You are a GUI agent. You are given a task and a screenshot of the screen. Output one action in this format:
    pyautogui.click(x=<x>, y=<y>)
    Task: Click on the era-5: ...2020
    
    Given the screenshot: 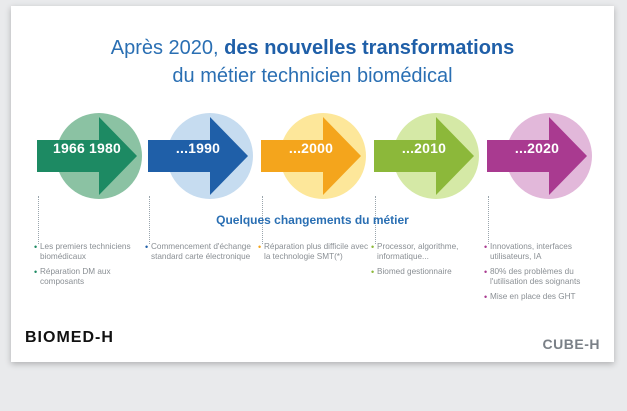 What is the action you would take?
    pyautogui.click(x=539, y=156)
    